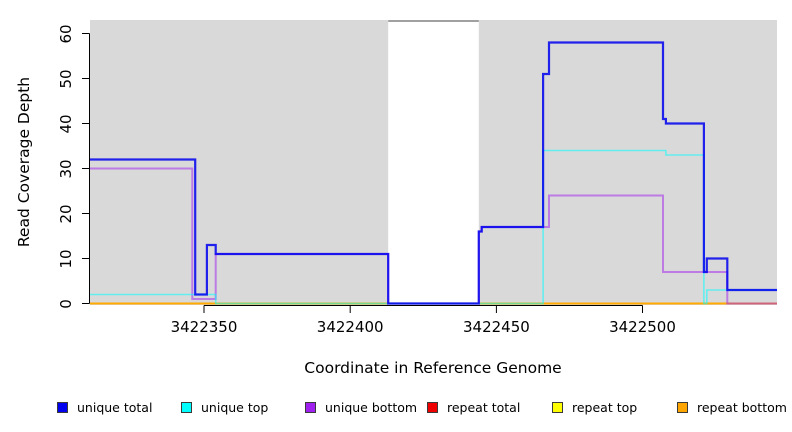  I want to click on y-tick-label: 10, so click(66, 258).